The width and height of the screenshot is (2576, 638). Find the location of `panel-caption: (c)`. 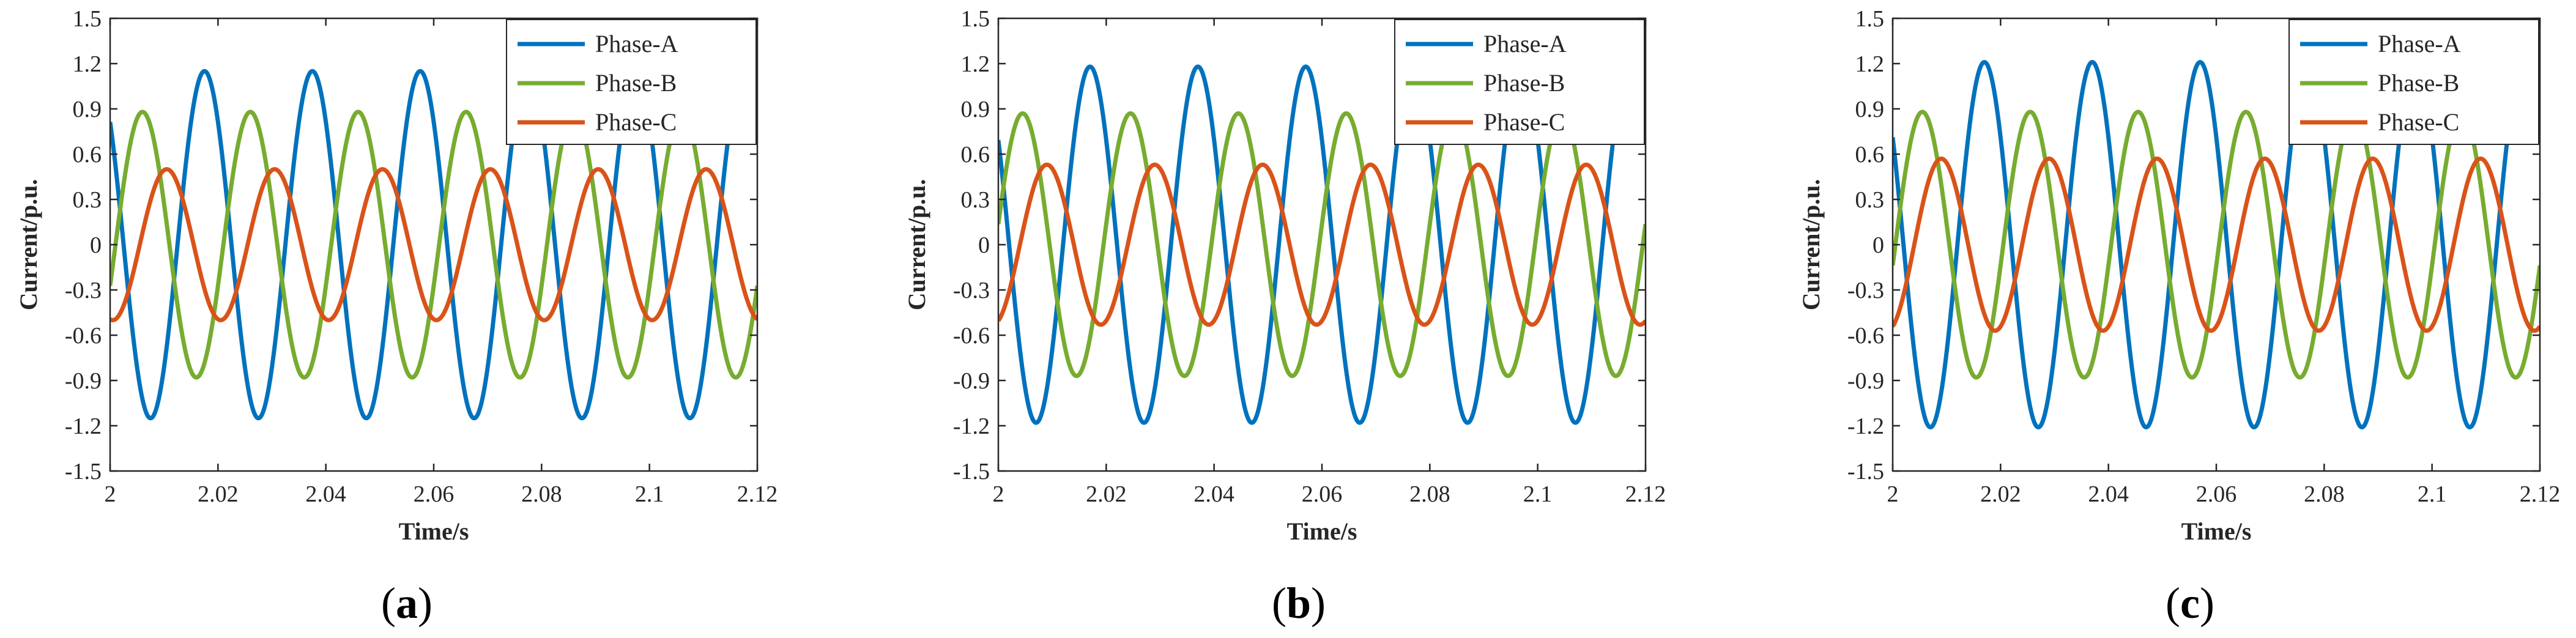

panel-caption: (c) is located at coordinates (2190, 603).